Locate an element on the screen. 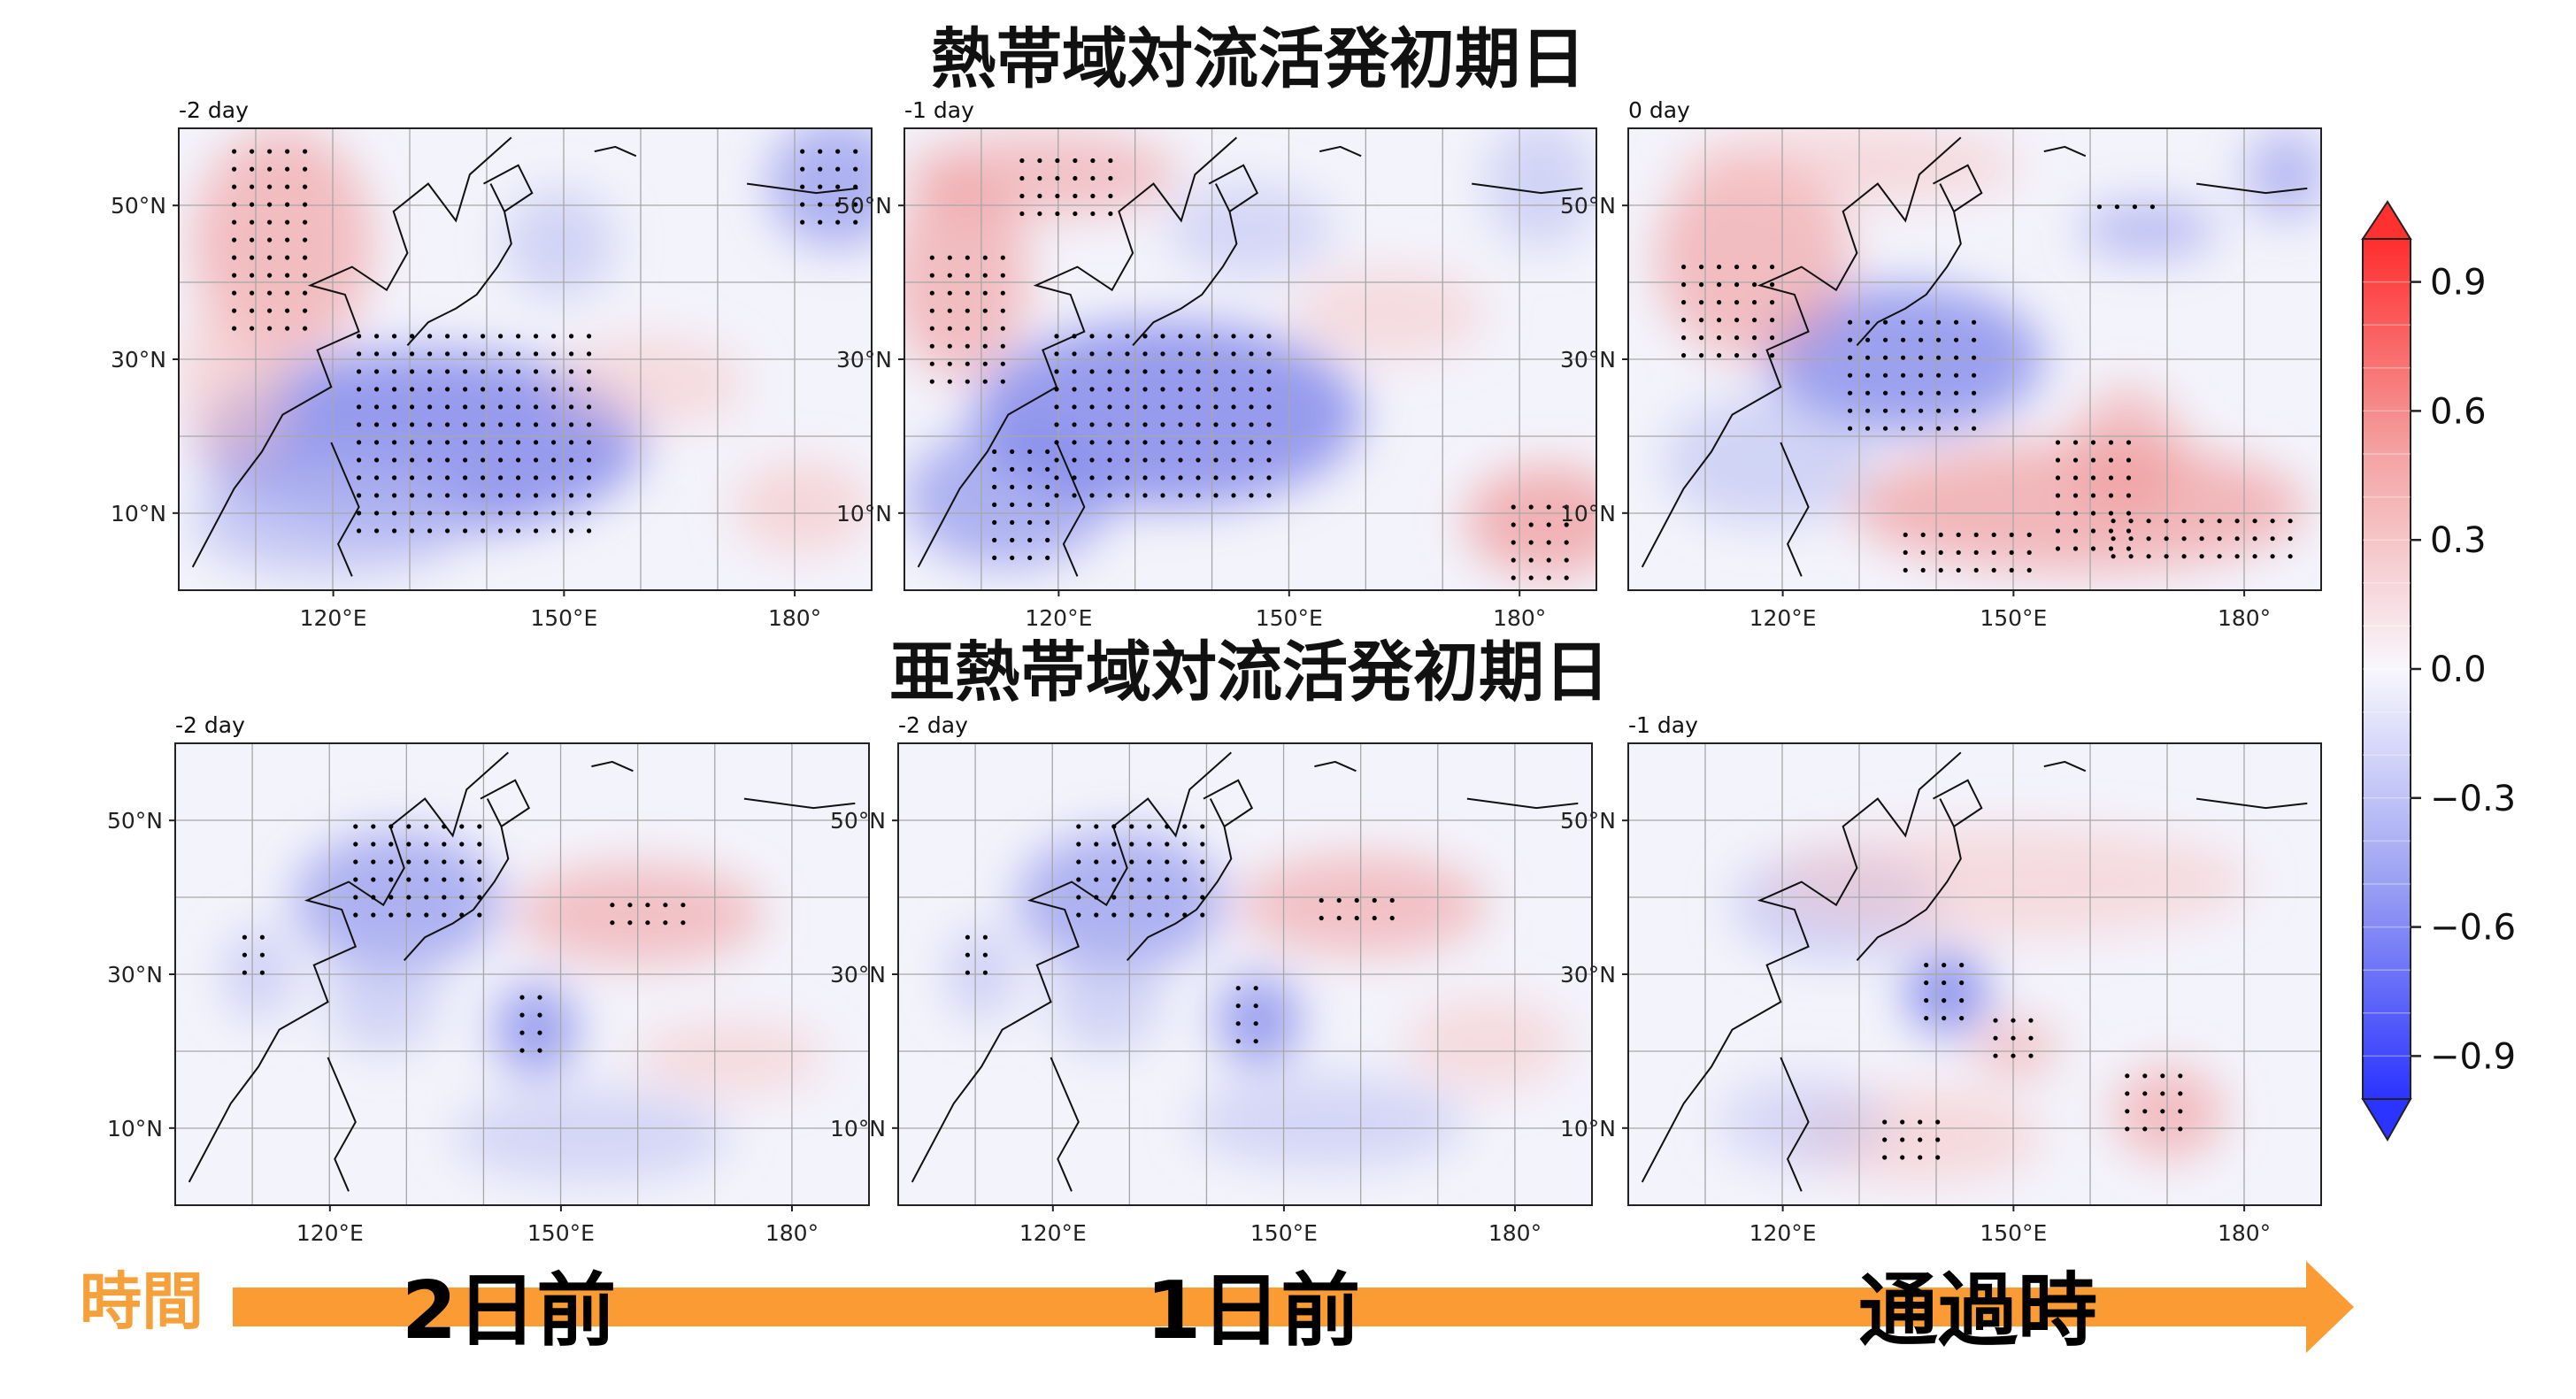  map-panel-4: 120°E 150°E 180° 50°N 30°N 10°N -2 day is located at coordinates (489, 979).